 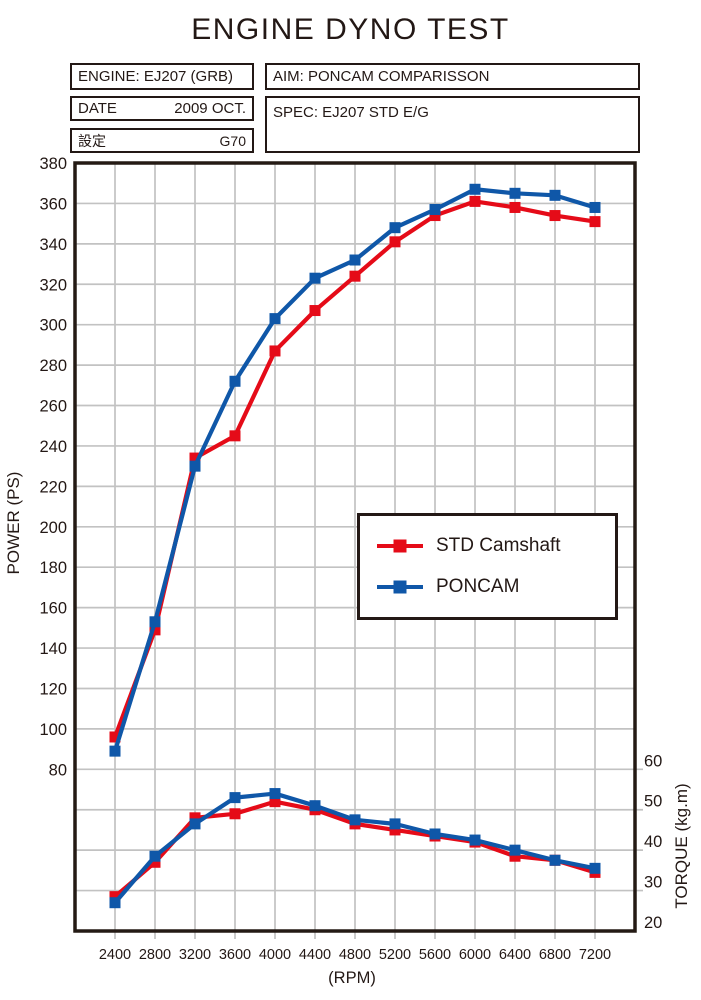 I want to click on rpm-tick-label: 4800, so click(x=355, y=955).